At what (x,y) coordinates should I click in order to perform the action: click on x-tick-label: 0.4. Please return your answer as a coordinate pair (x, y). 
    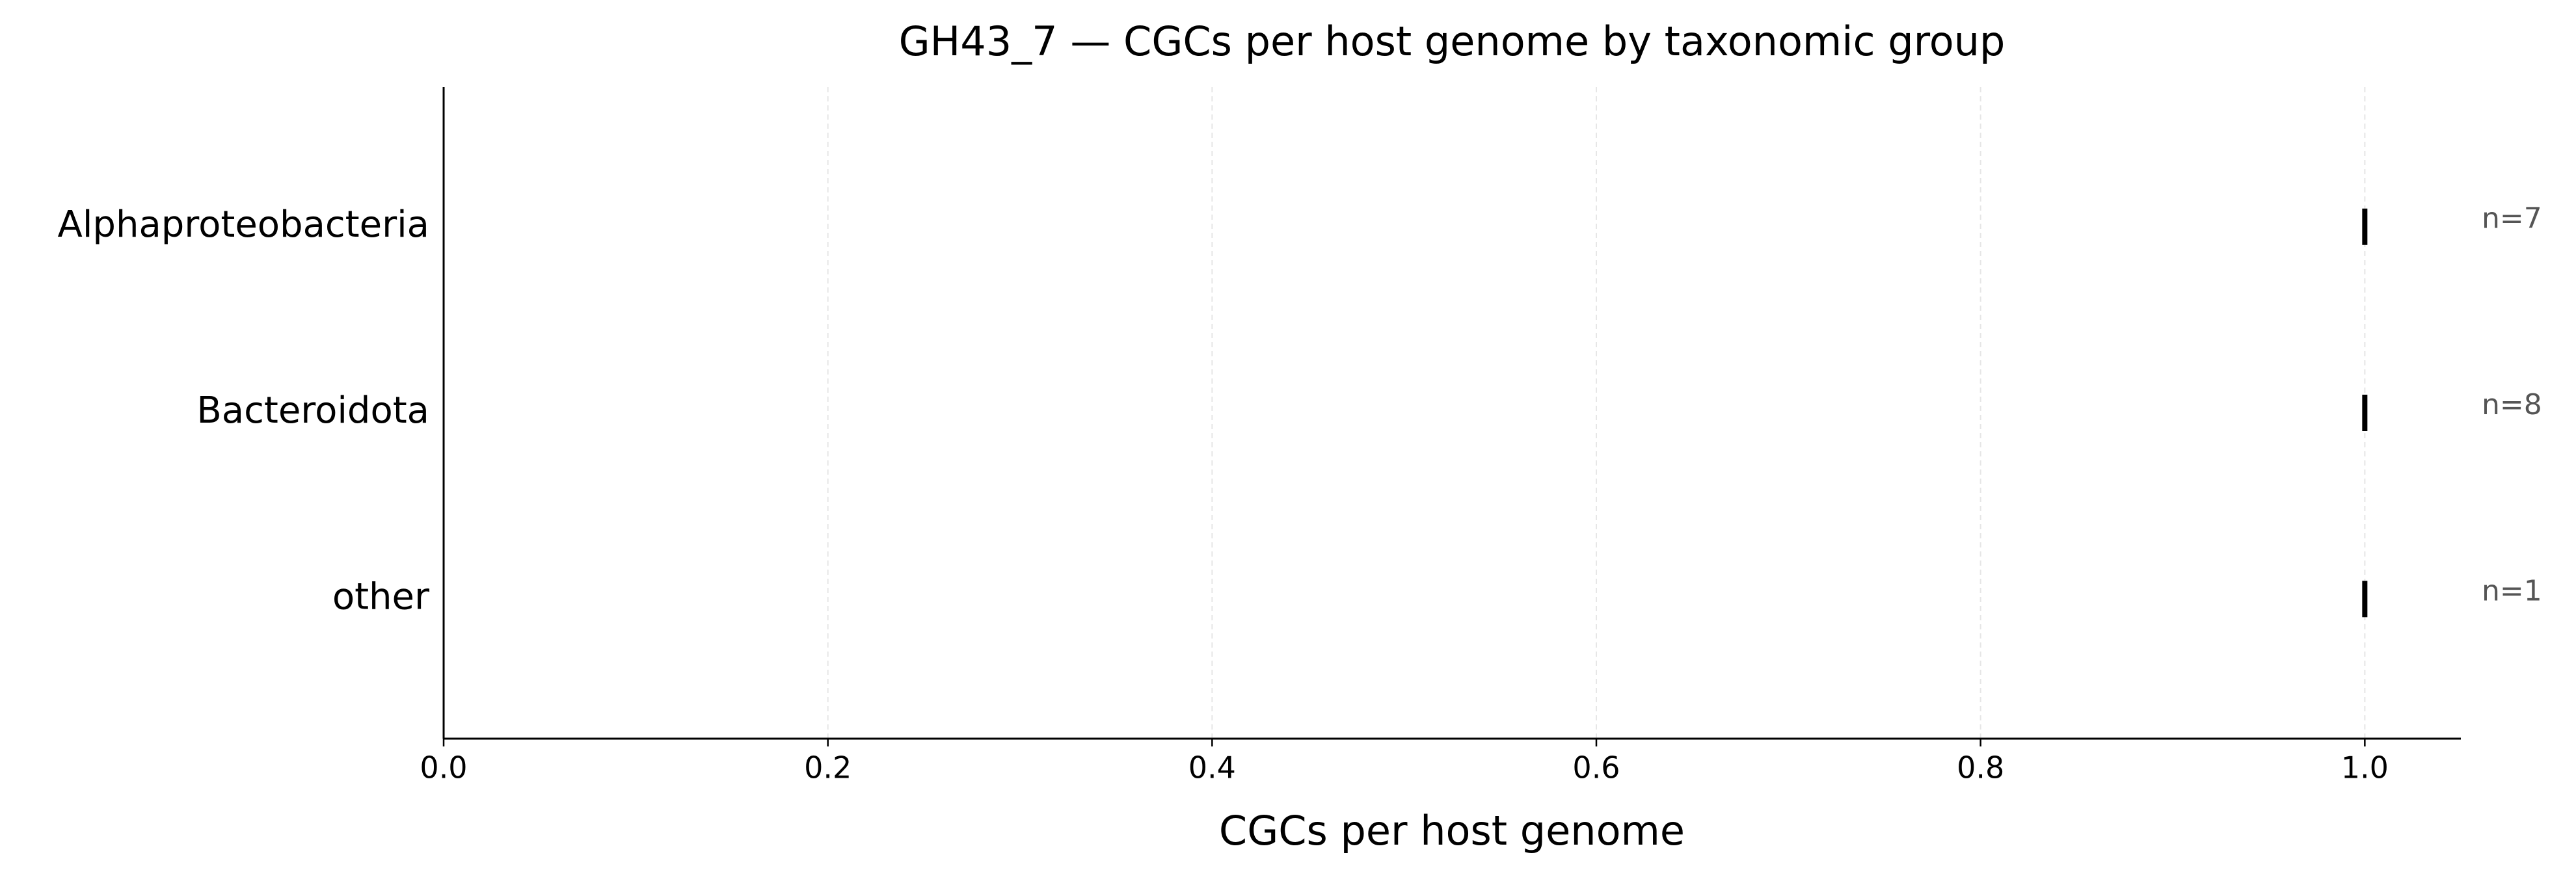
    Looking at the image, I should click on (1212, 767).